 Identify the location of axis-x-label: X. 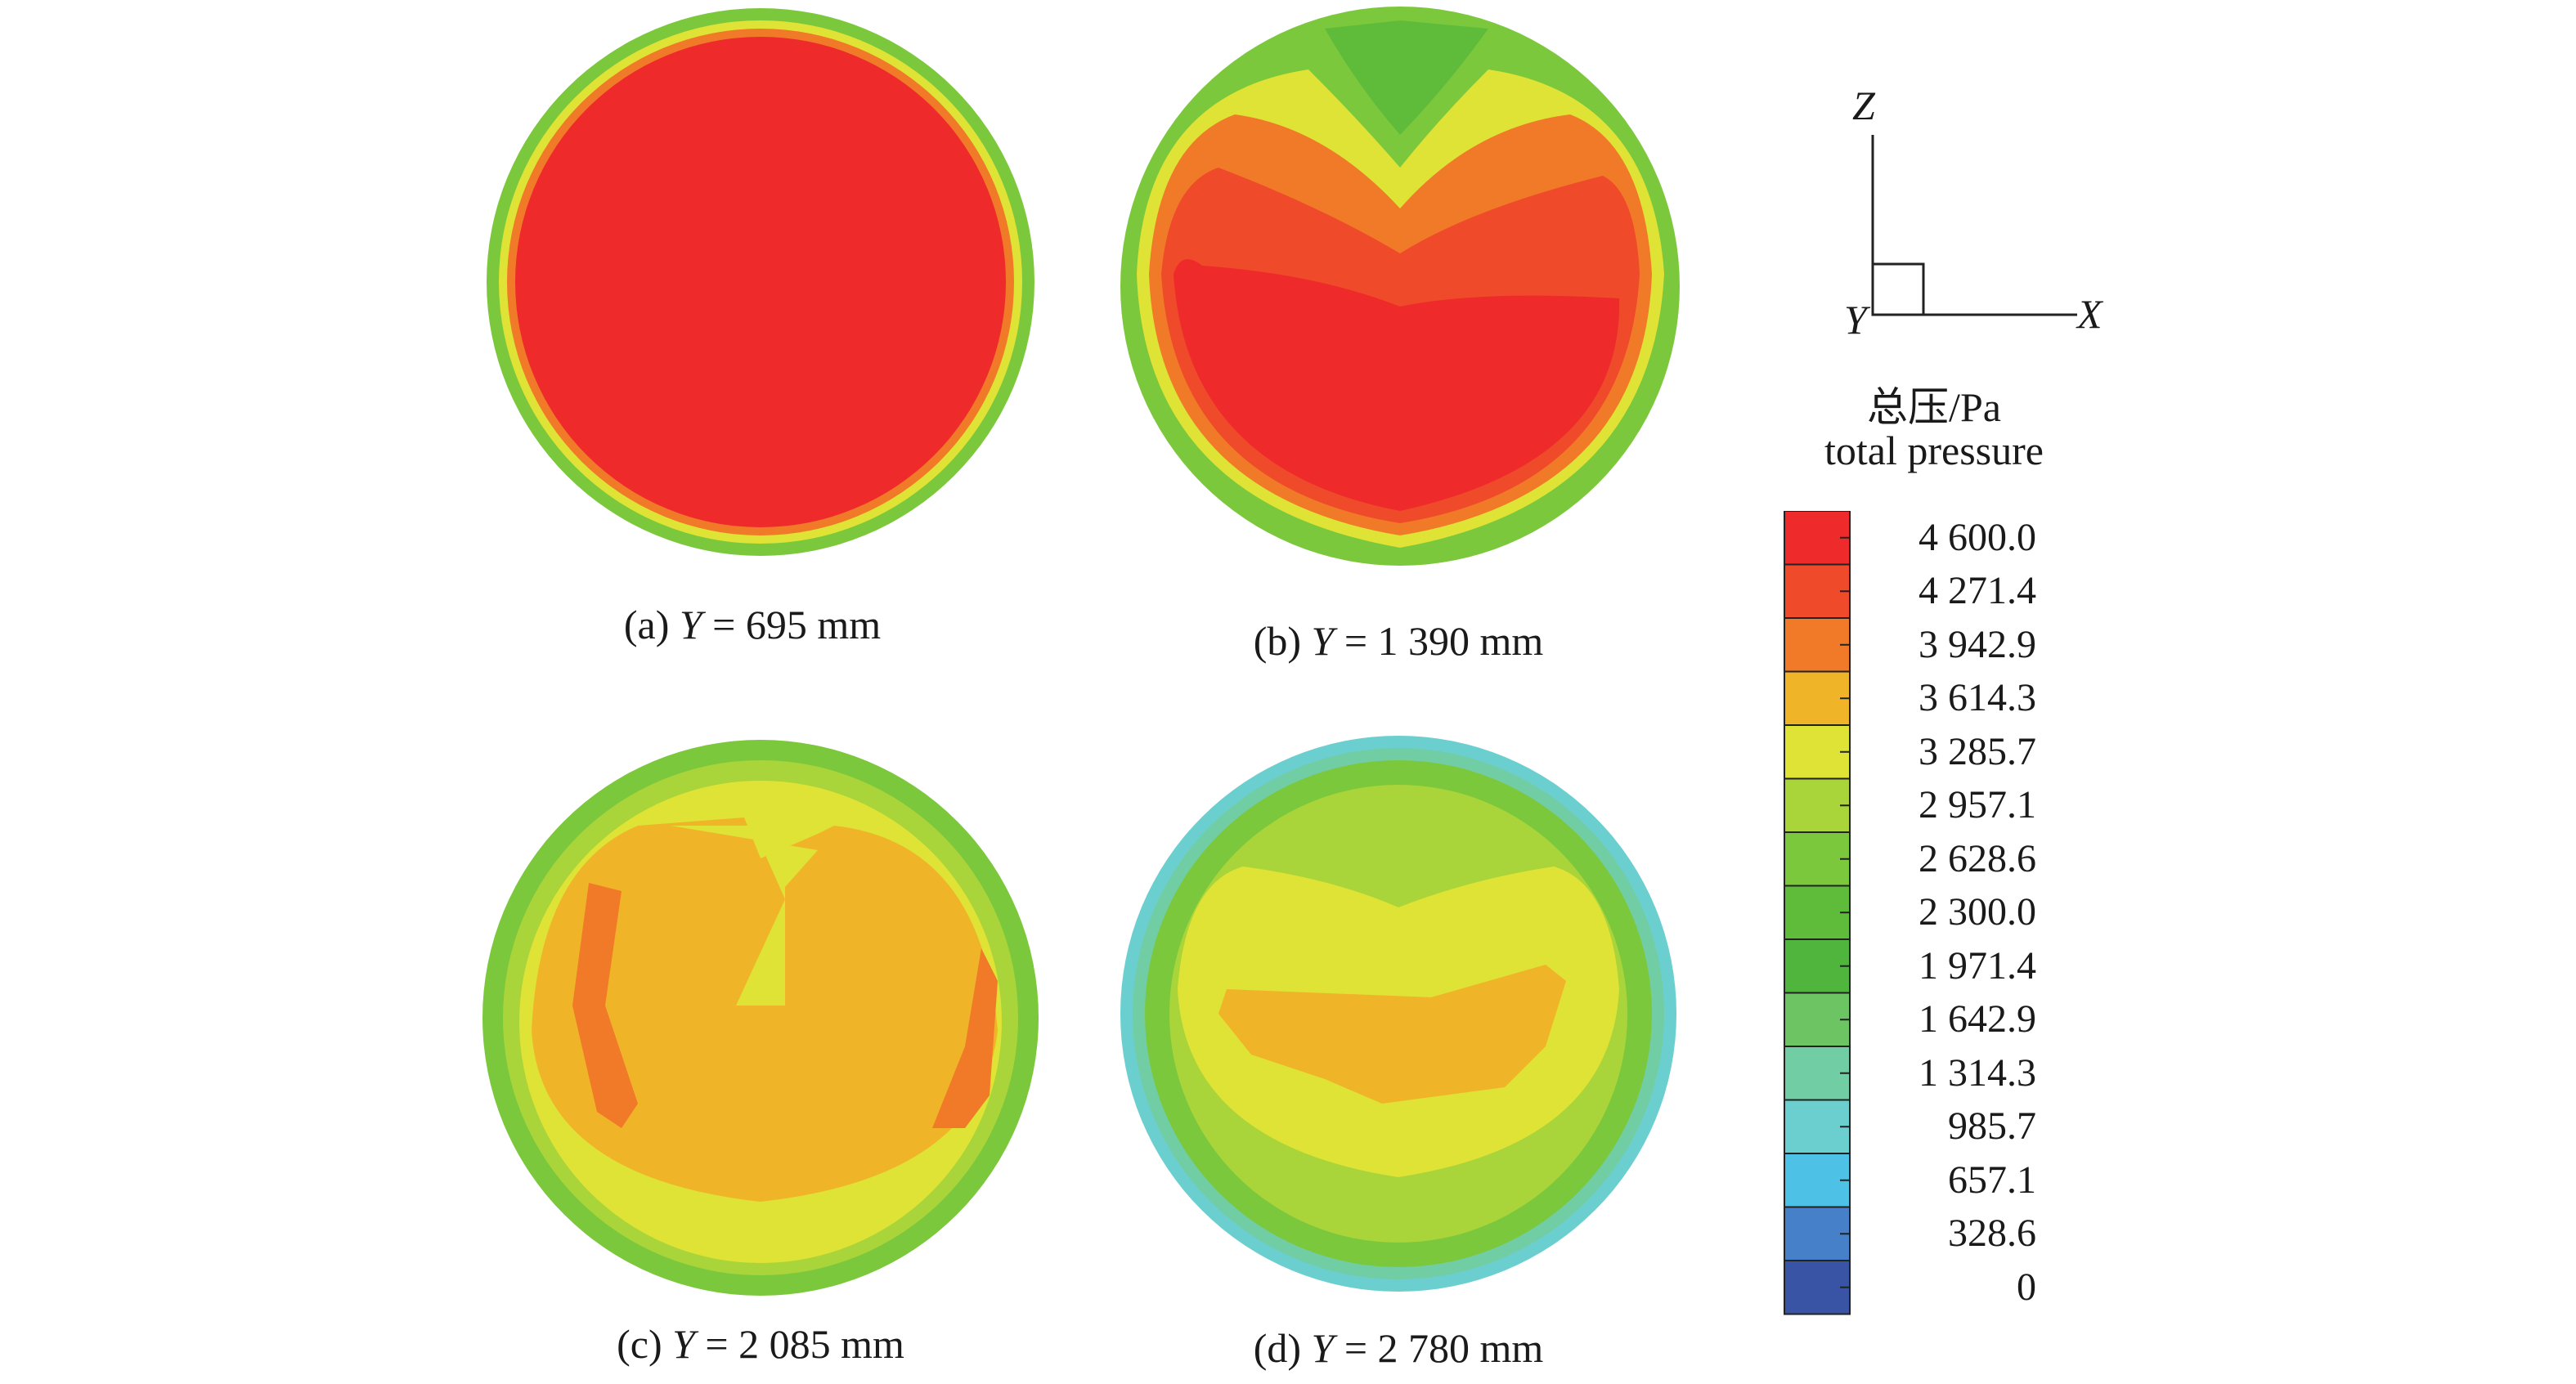
(2090, 314).